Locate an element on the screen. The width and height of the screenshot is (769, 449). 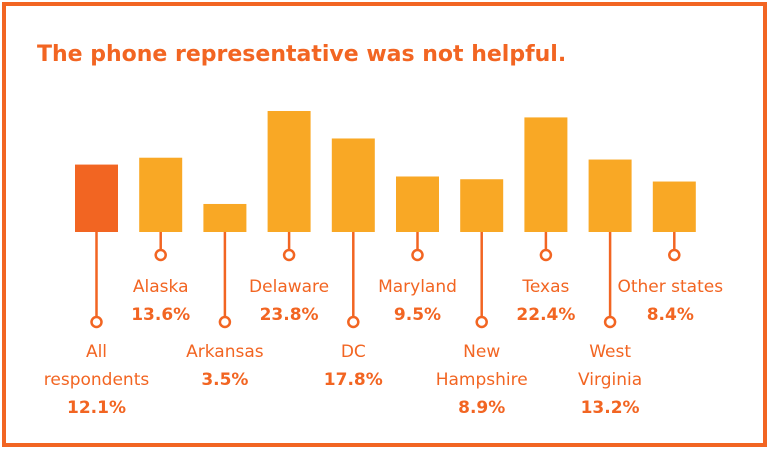
value-label: 3.5% is located at coordinates (224, 380).